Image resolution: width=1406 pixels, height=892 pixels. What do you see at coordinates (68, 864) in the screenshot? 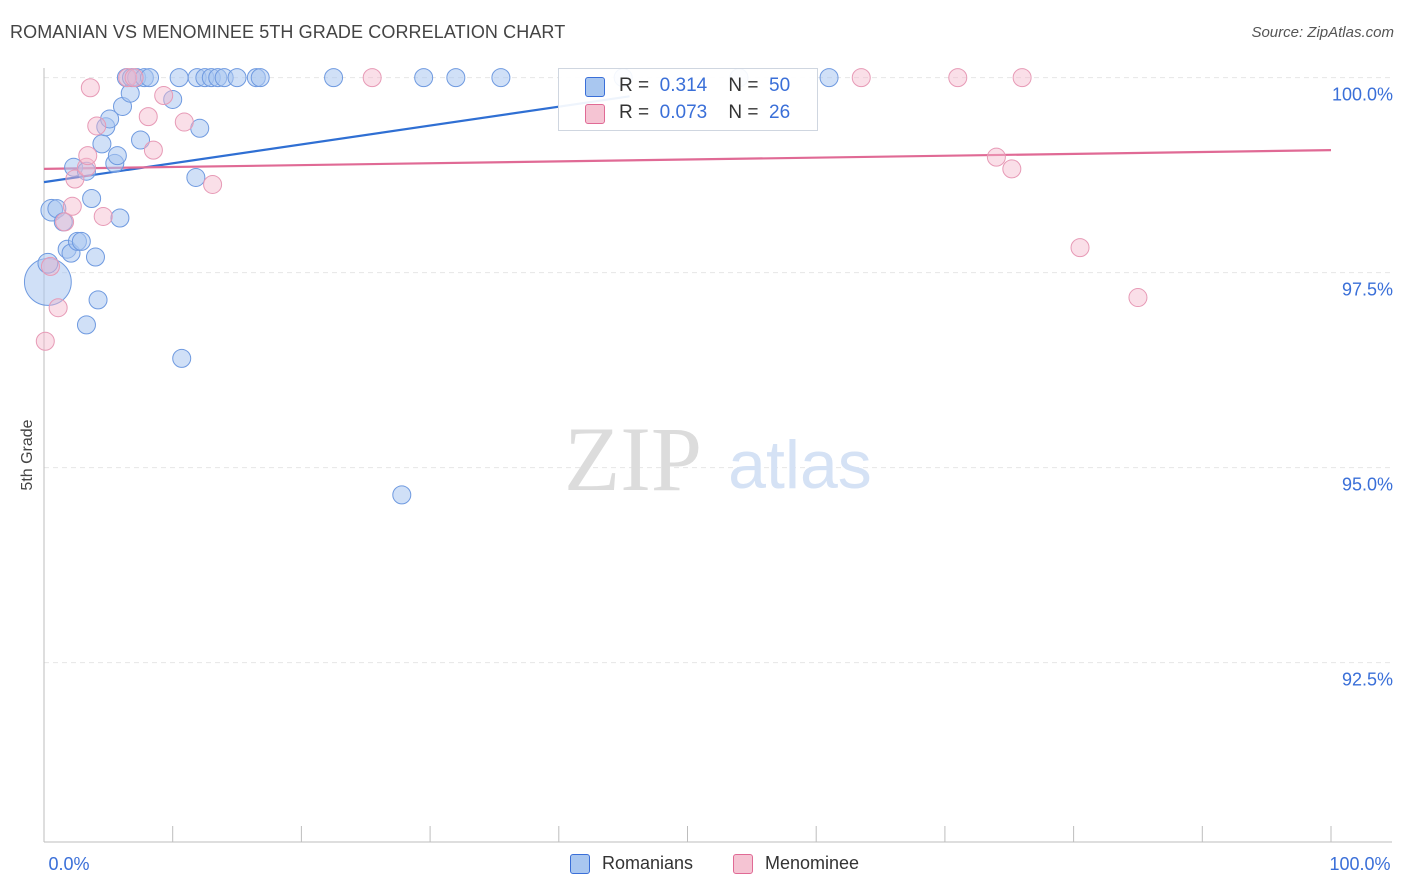
I see `x-tick-label: 0.0%` at bounding box center [68, 864].